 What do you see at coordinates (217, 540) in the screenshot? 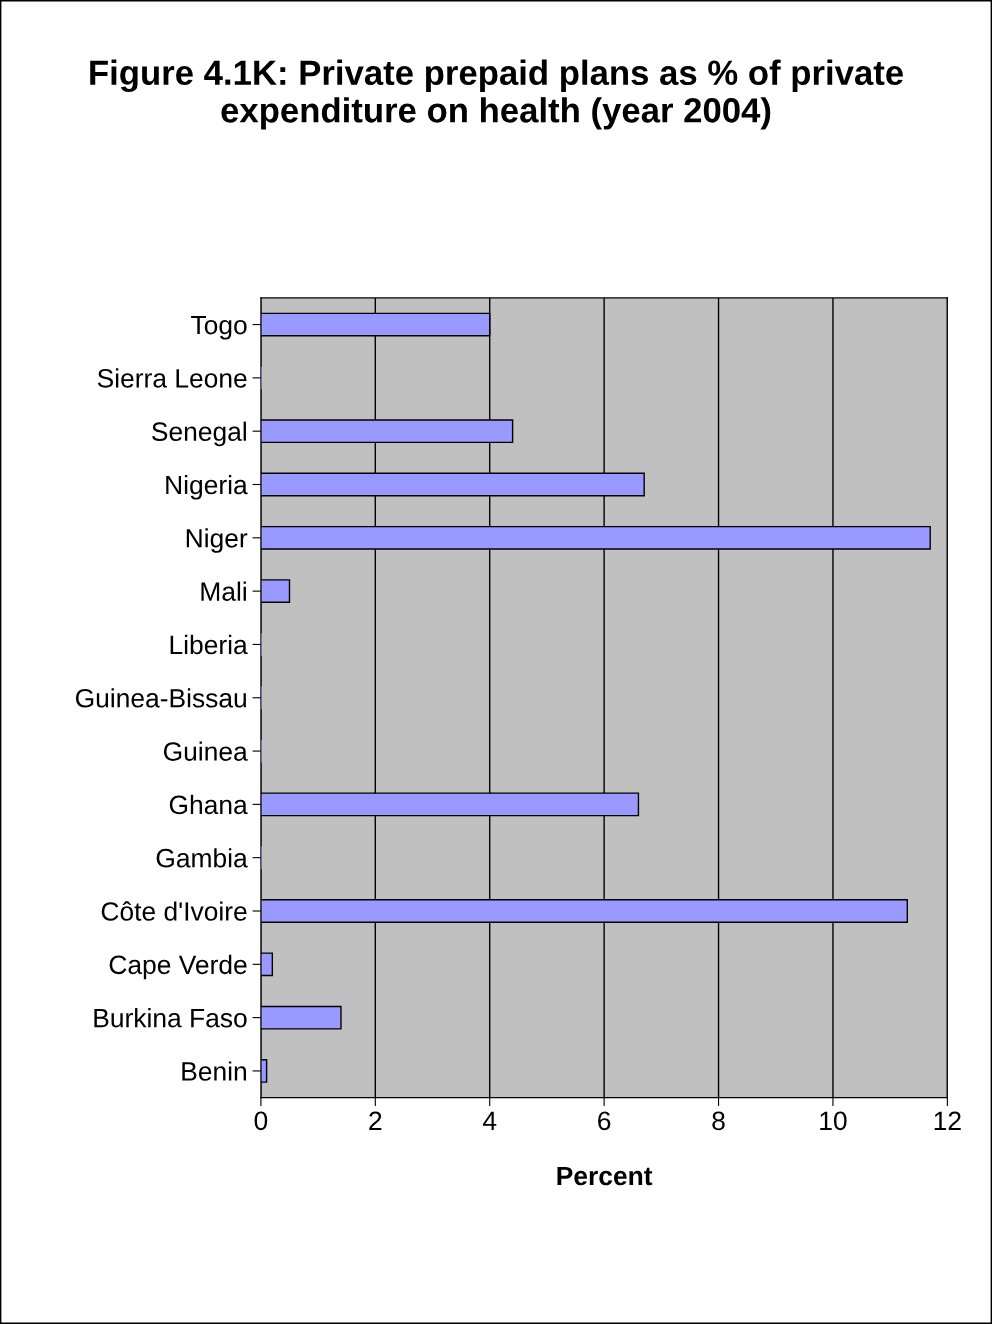
I see `y-tick-label: Niger` at bounding box center [217, 540].